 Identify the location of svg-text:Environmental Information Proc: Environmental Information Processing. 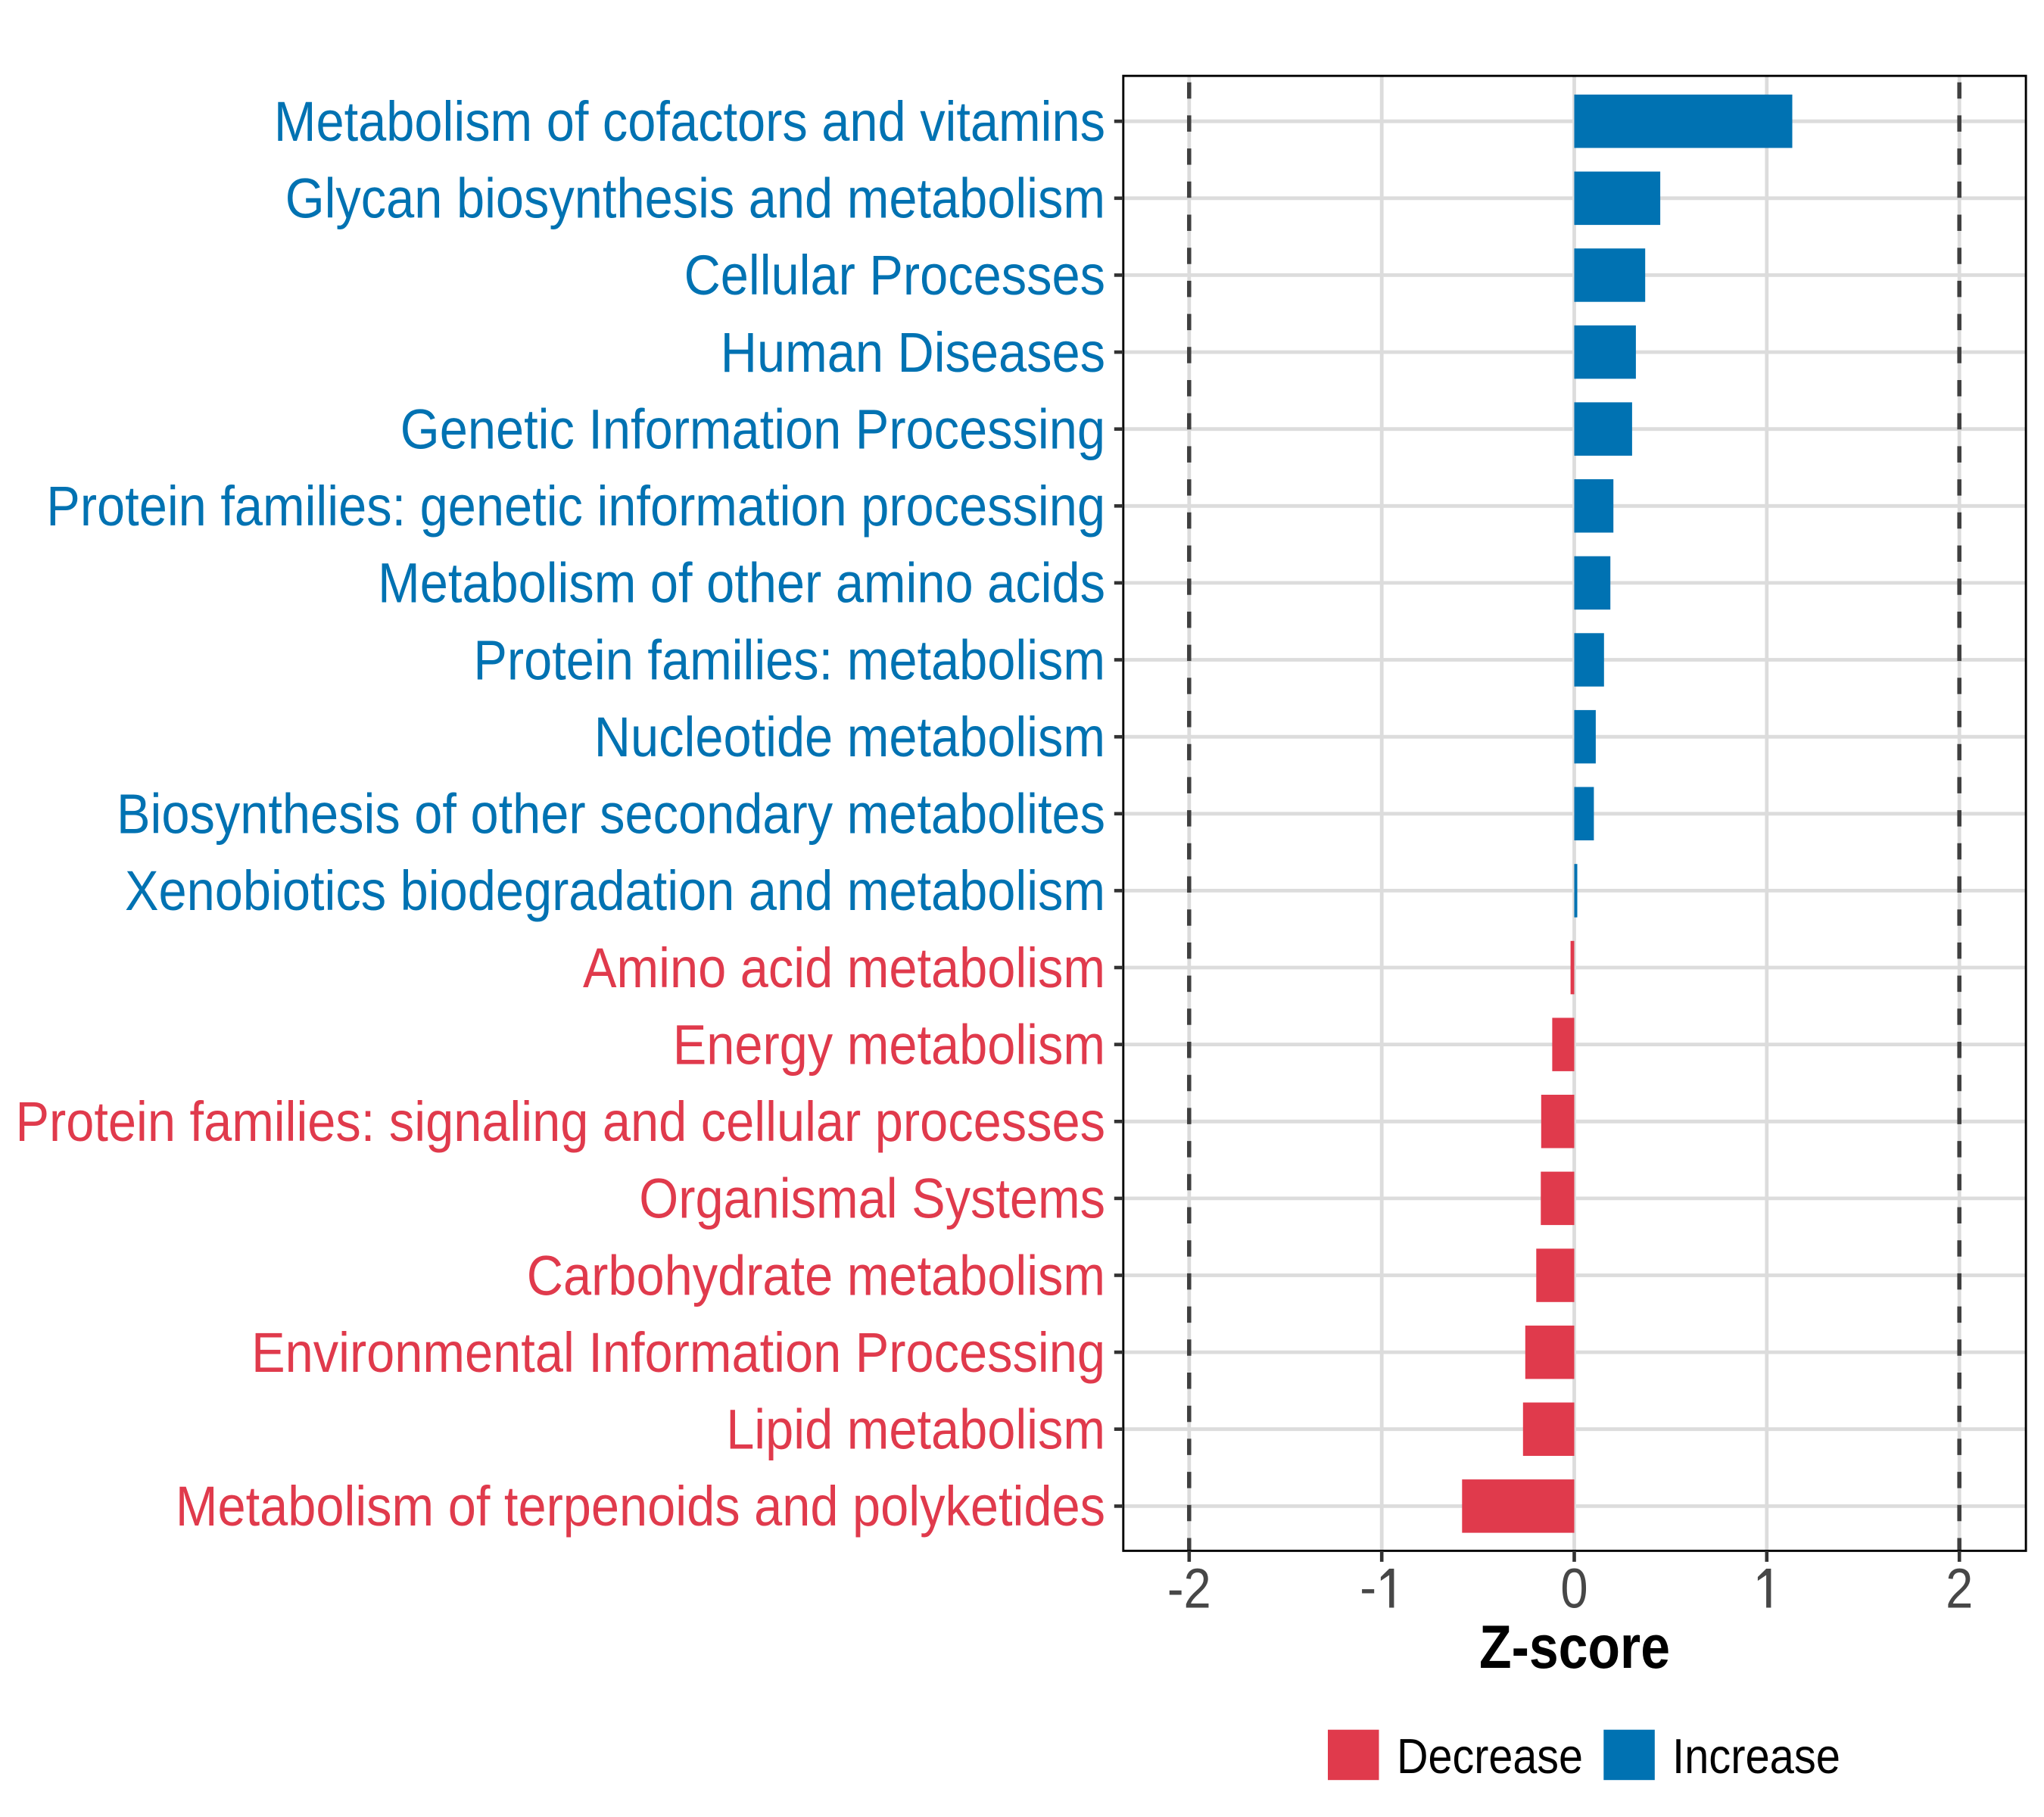
(678, 1352).